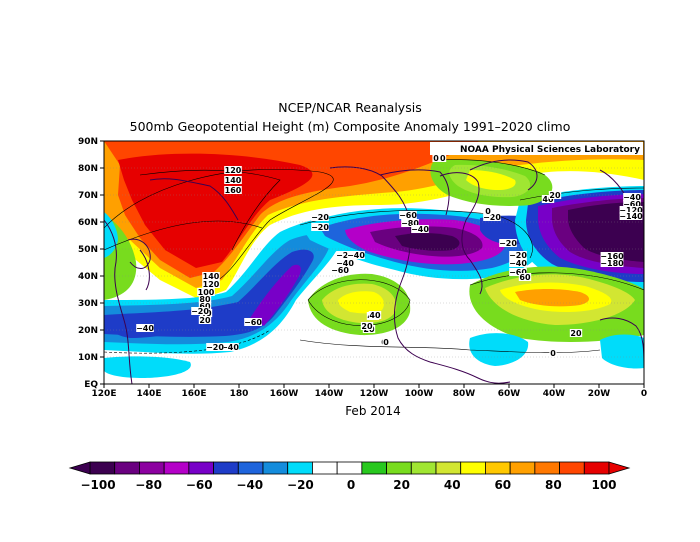 The width and height of the screenshot is (700, 542). What do you see at coordinates (194, 394) in the screenshot?
I see `lon-label: 160E` at bounding box center [194, 394].